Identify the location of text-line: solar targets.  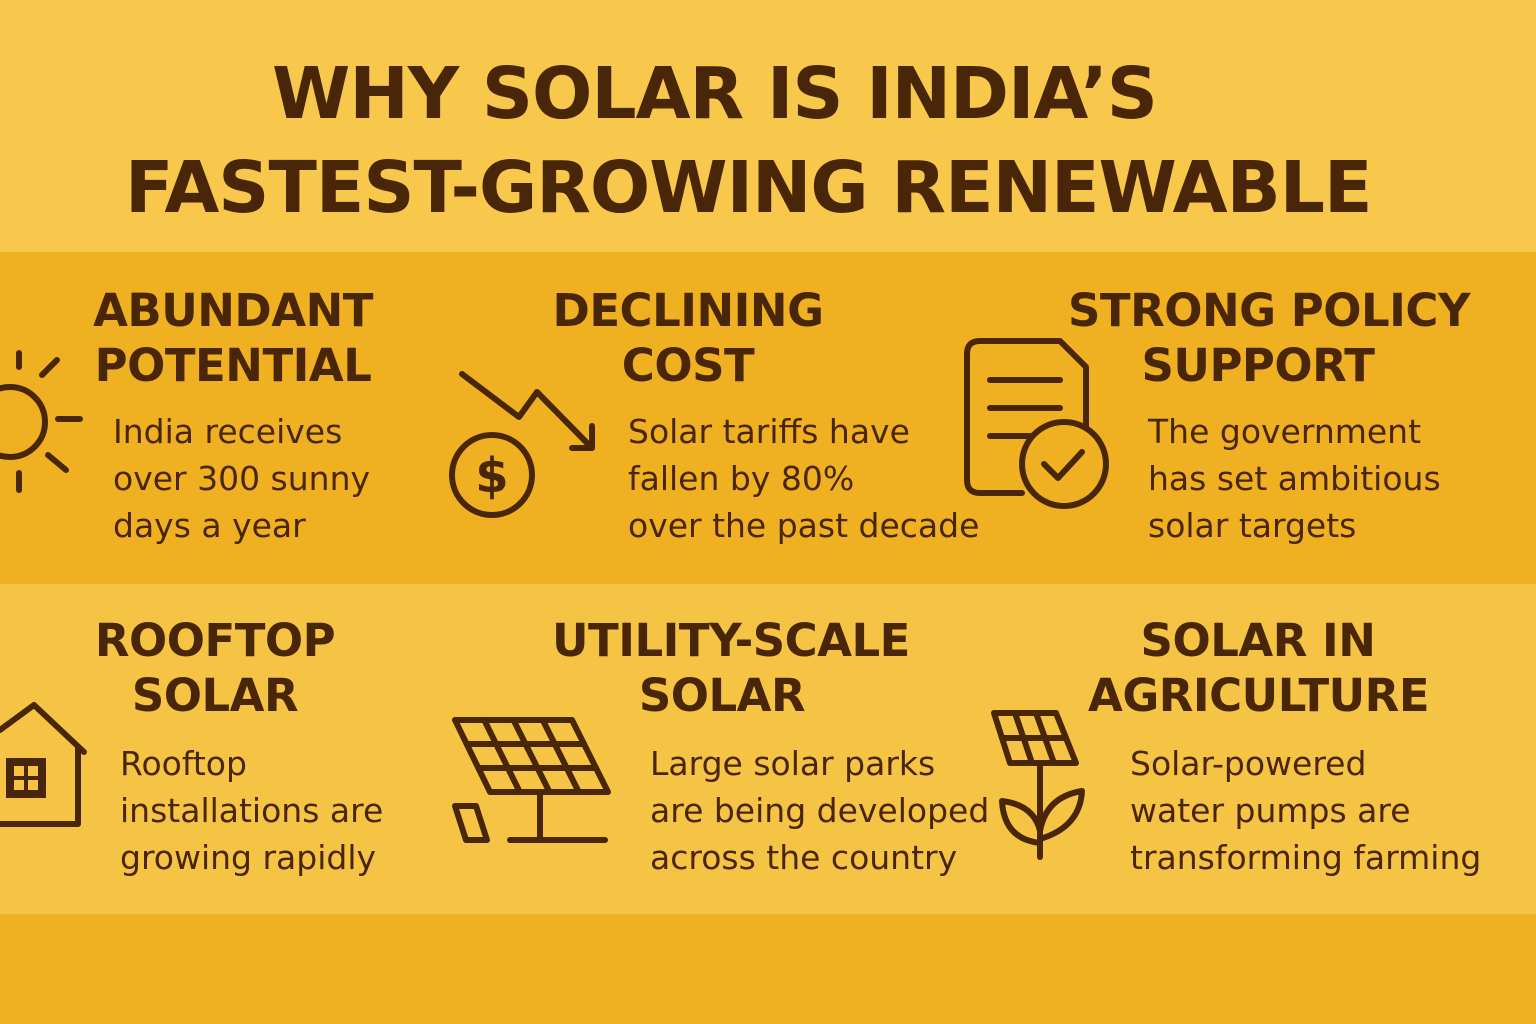
(1252, 525).